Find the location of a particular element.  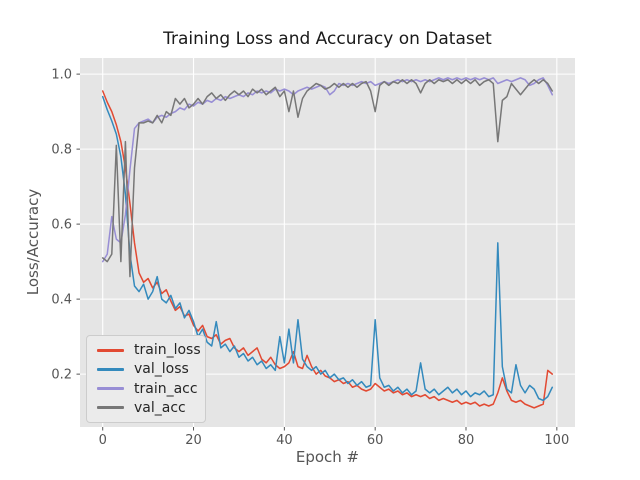

x-tick-label: 80 is located at coordinates (466, 440).